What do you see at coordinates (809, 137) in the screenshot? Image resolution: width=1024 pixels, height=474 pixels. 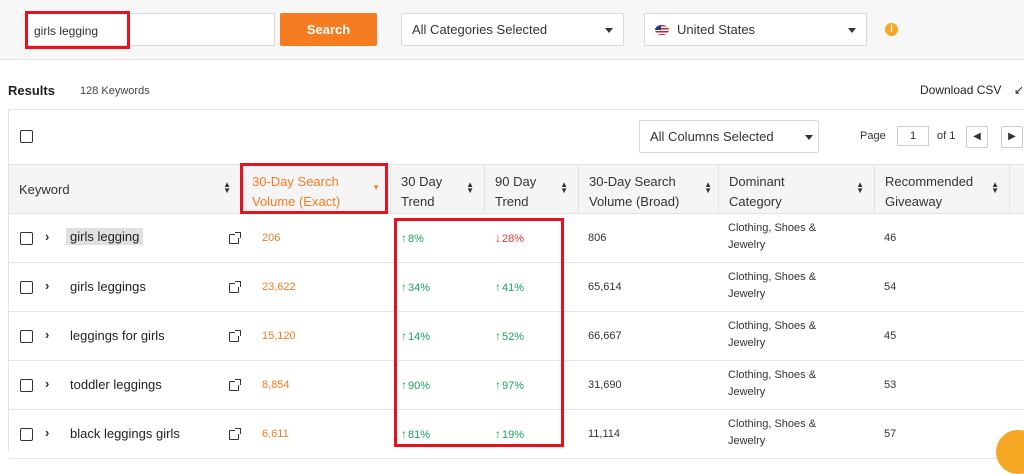 I see `chevron-down-icon` at bounding box center [809, 137].